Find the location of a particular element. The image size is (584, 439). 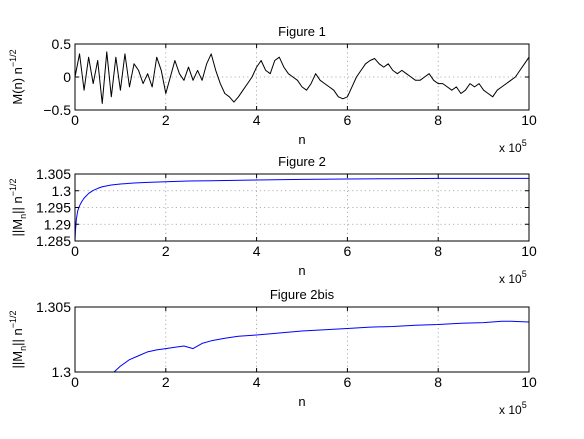

axes-box is located at coordinates (302, 339).